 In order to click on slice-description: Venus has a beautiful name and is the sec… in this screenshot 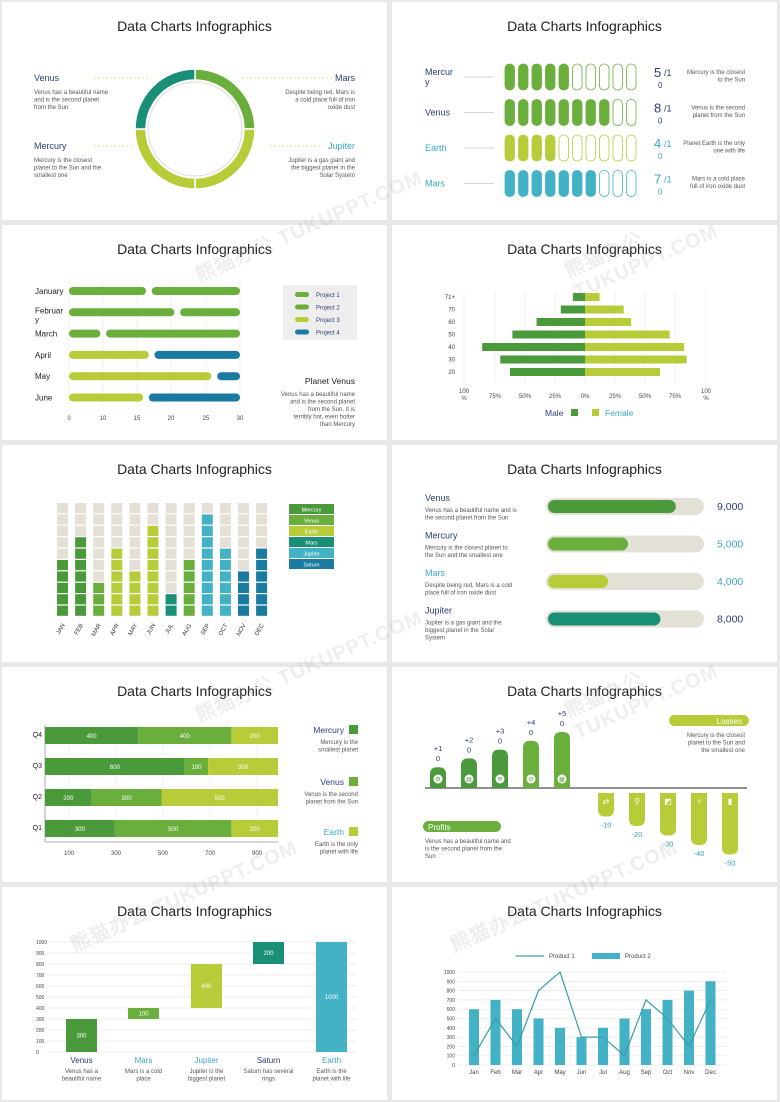, I will do `click(71, 100)`.